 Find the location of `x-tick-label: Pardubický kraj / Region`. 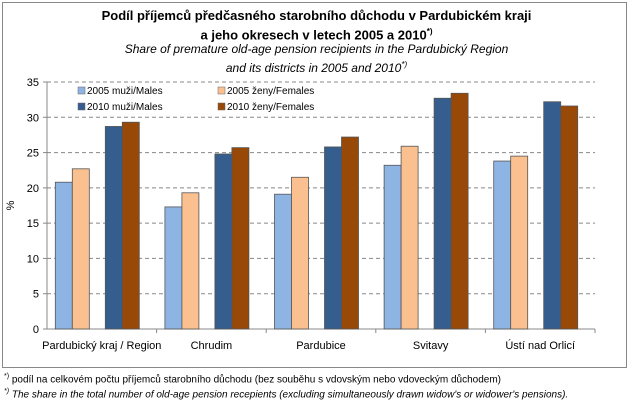

x-tick-label: Pardubický kraj / Region is located at coordinates (101, 346).